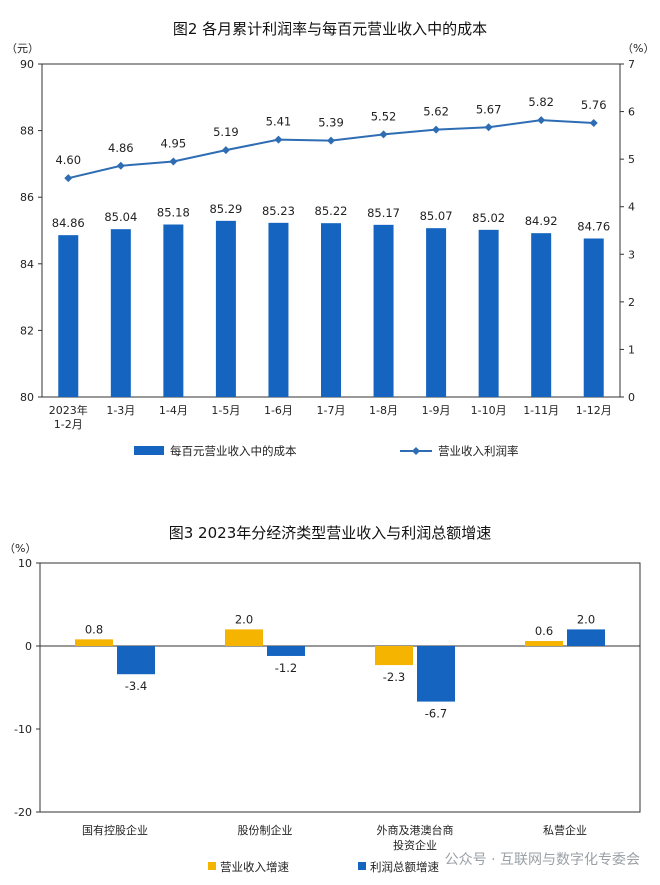  Describe the element at coordinates (27, 131) in the screenshot. I see `chart2-left-tick-label: 88` at that location.